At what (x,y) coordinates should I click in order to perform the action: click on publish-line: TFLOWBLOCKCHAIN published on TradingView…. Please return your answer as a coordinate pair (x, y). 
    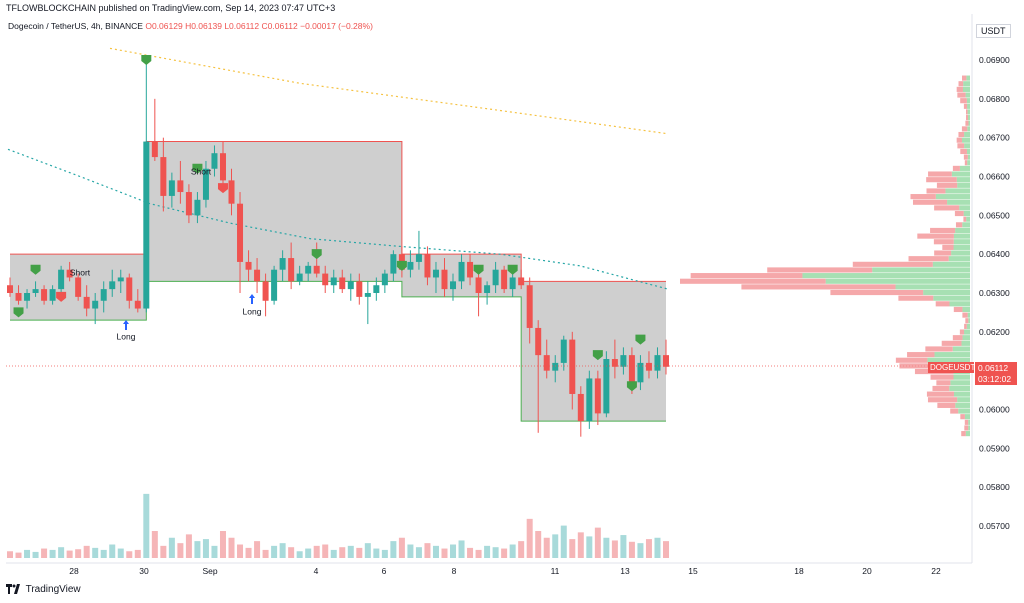
    Looking at the image, I should click on (171, 8).